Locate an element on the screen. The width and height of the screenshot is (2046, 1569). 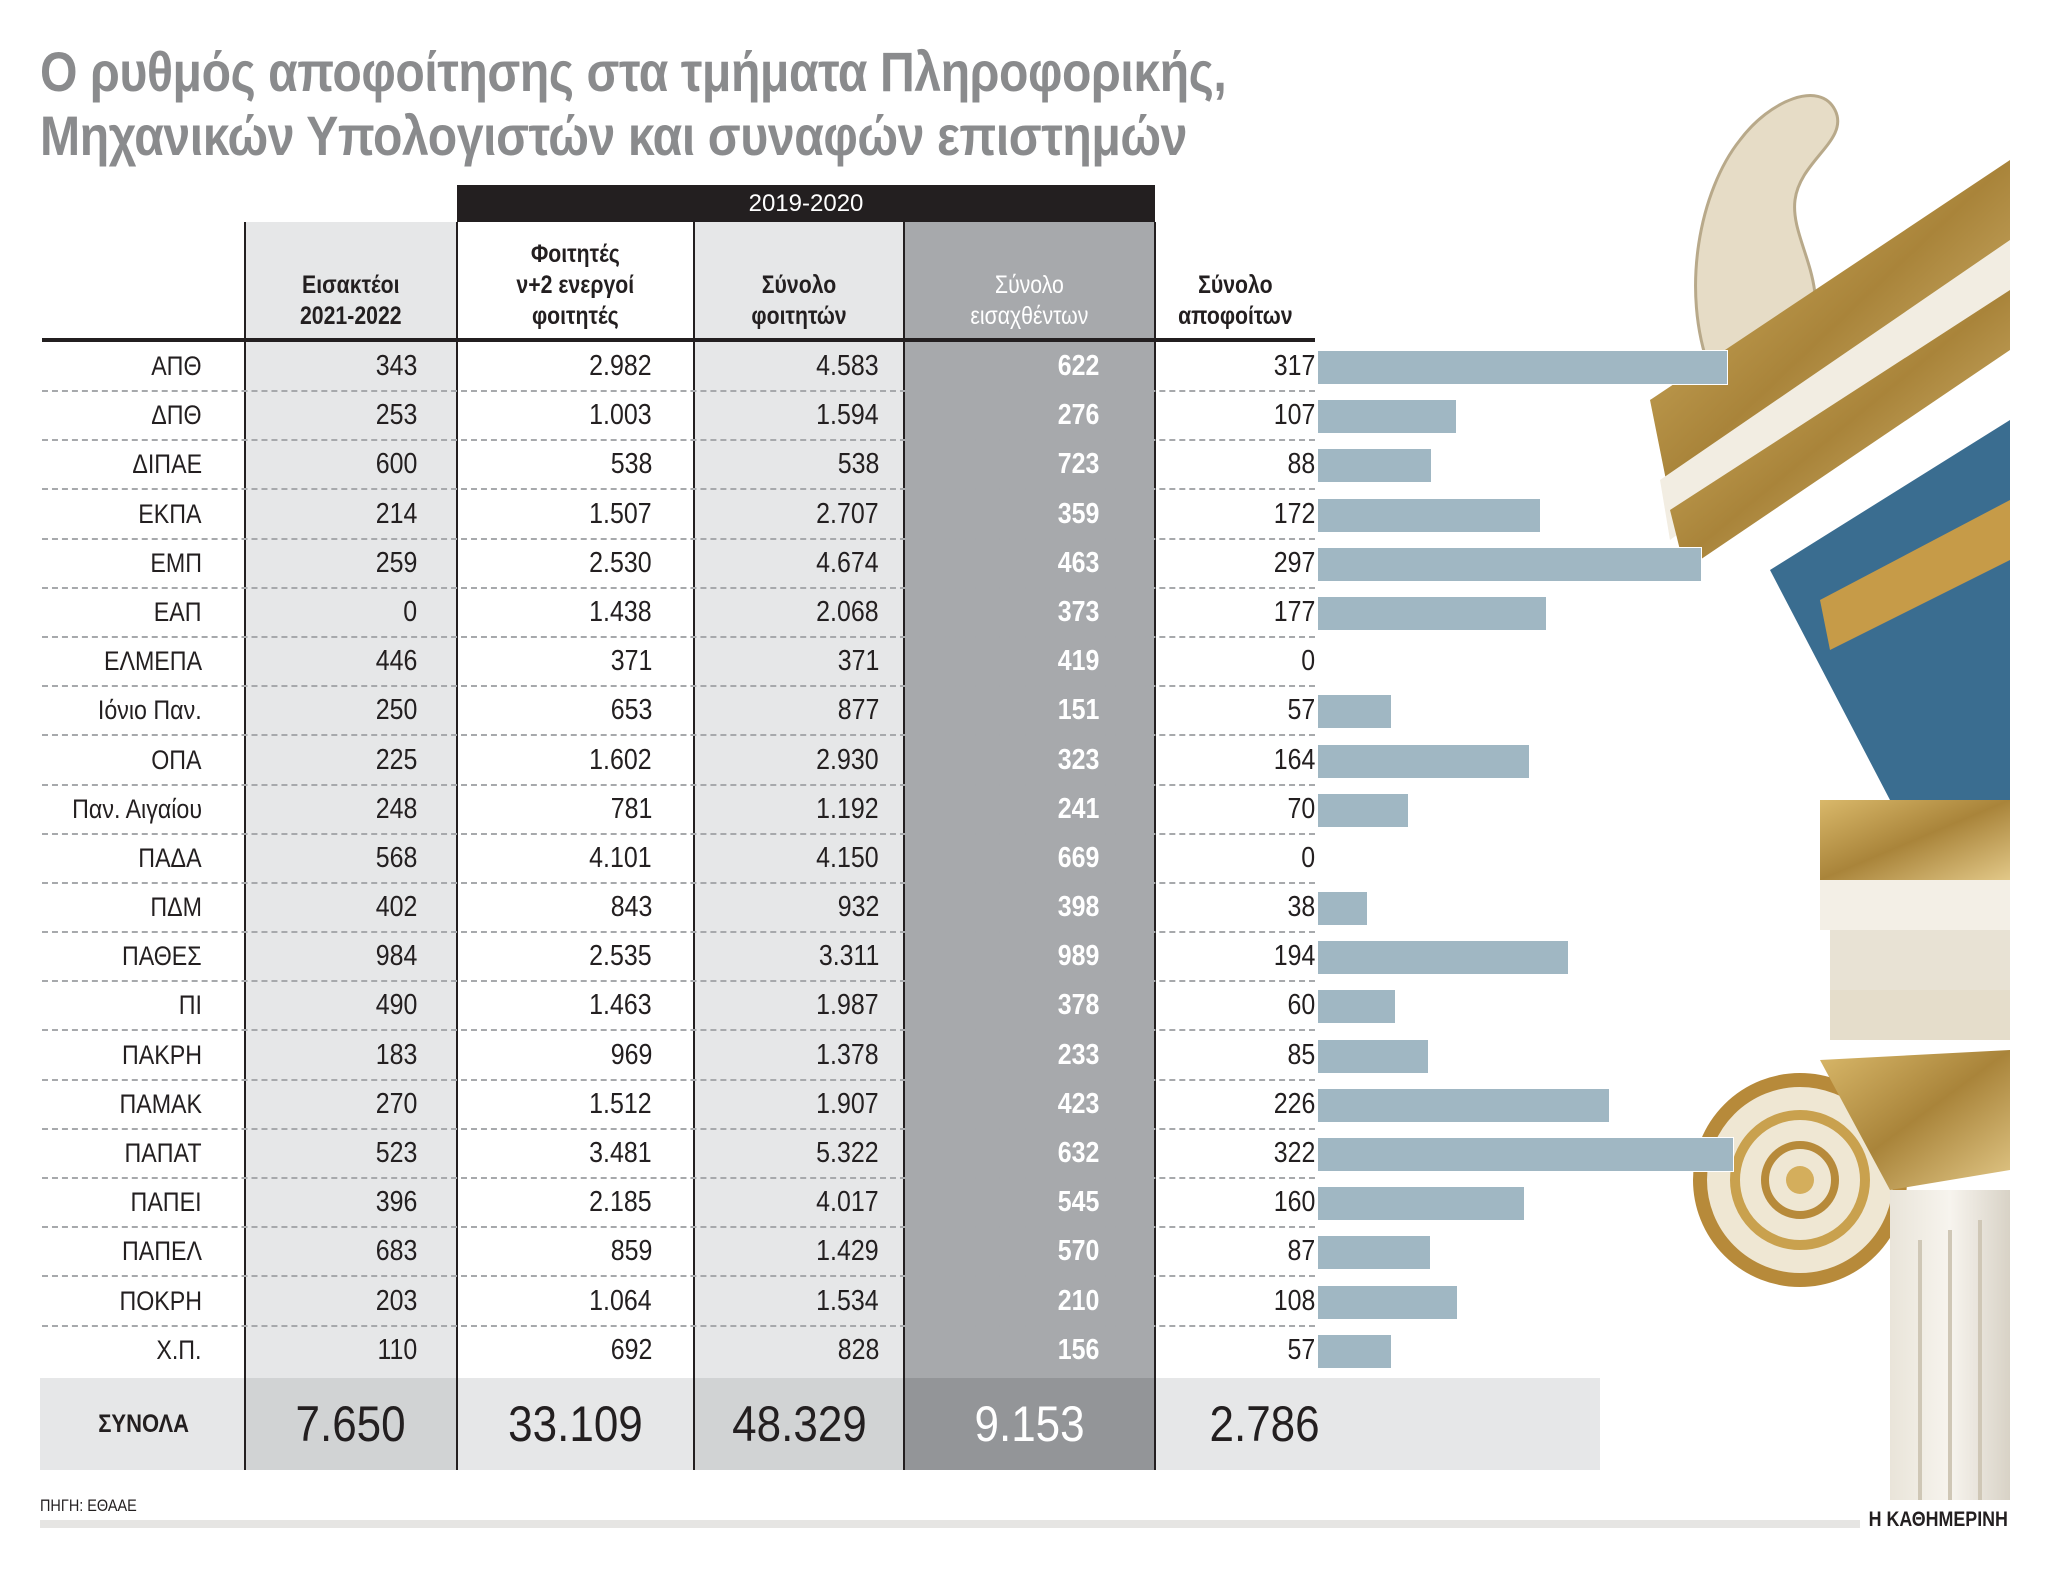
group-header-2019-2020: 2019-2020 is located at coordinates (806, 203).